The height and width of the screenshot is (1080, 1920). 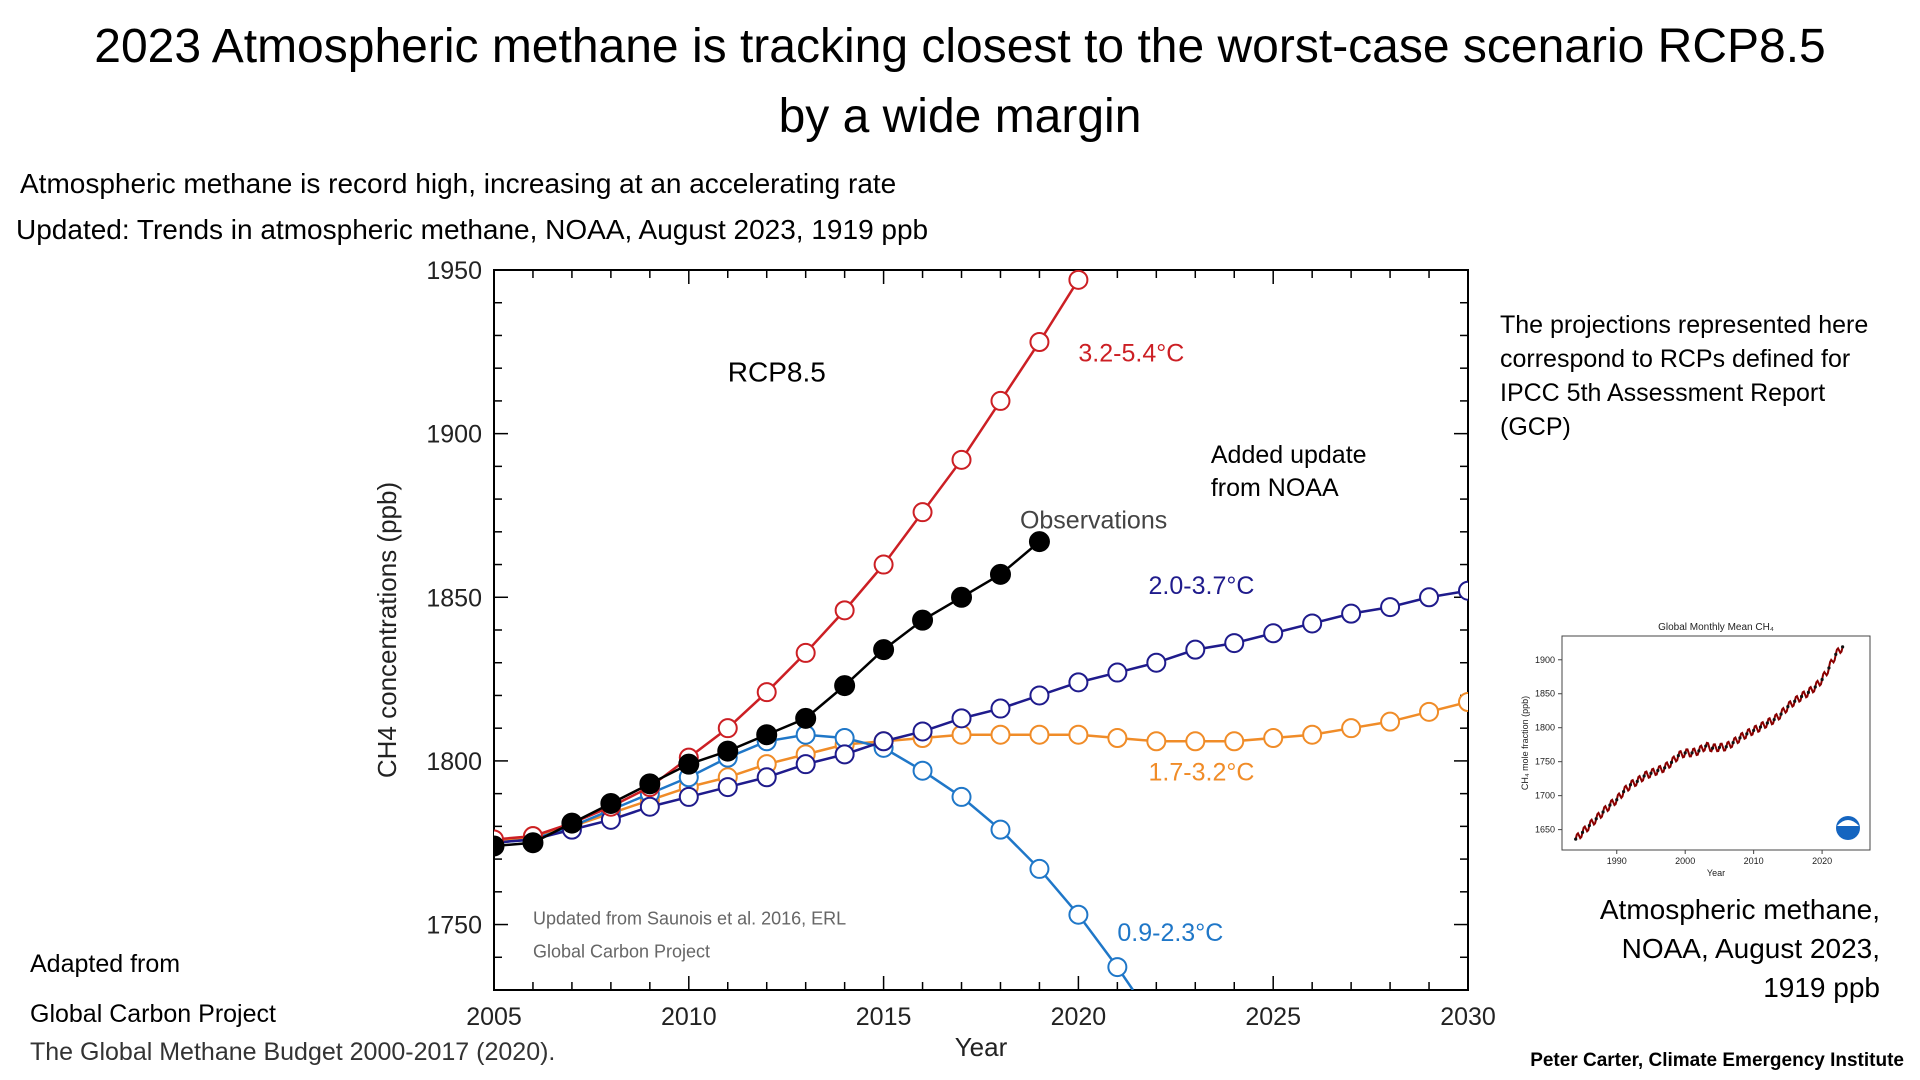 I want to click on series-label-rcp45: 1.7-3.2°C, so click(x=1202, y=773).